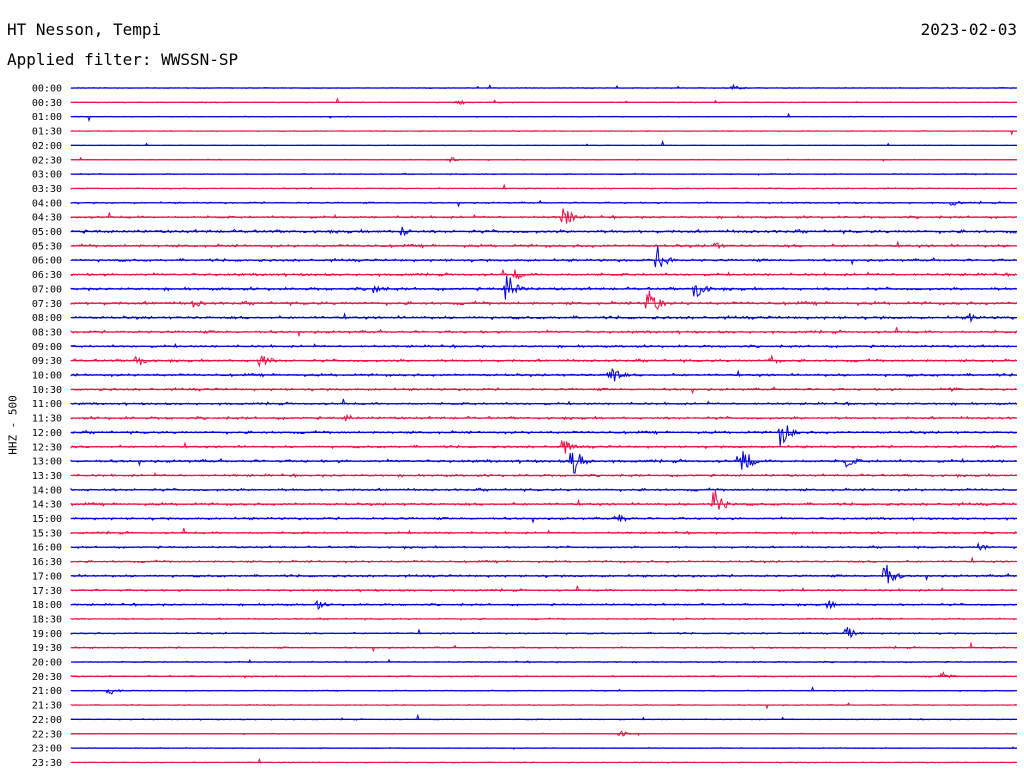 This screenshot has width=1024, height=780. I want to click on row-time-label: 21:30, so click(47, 706).